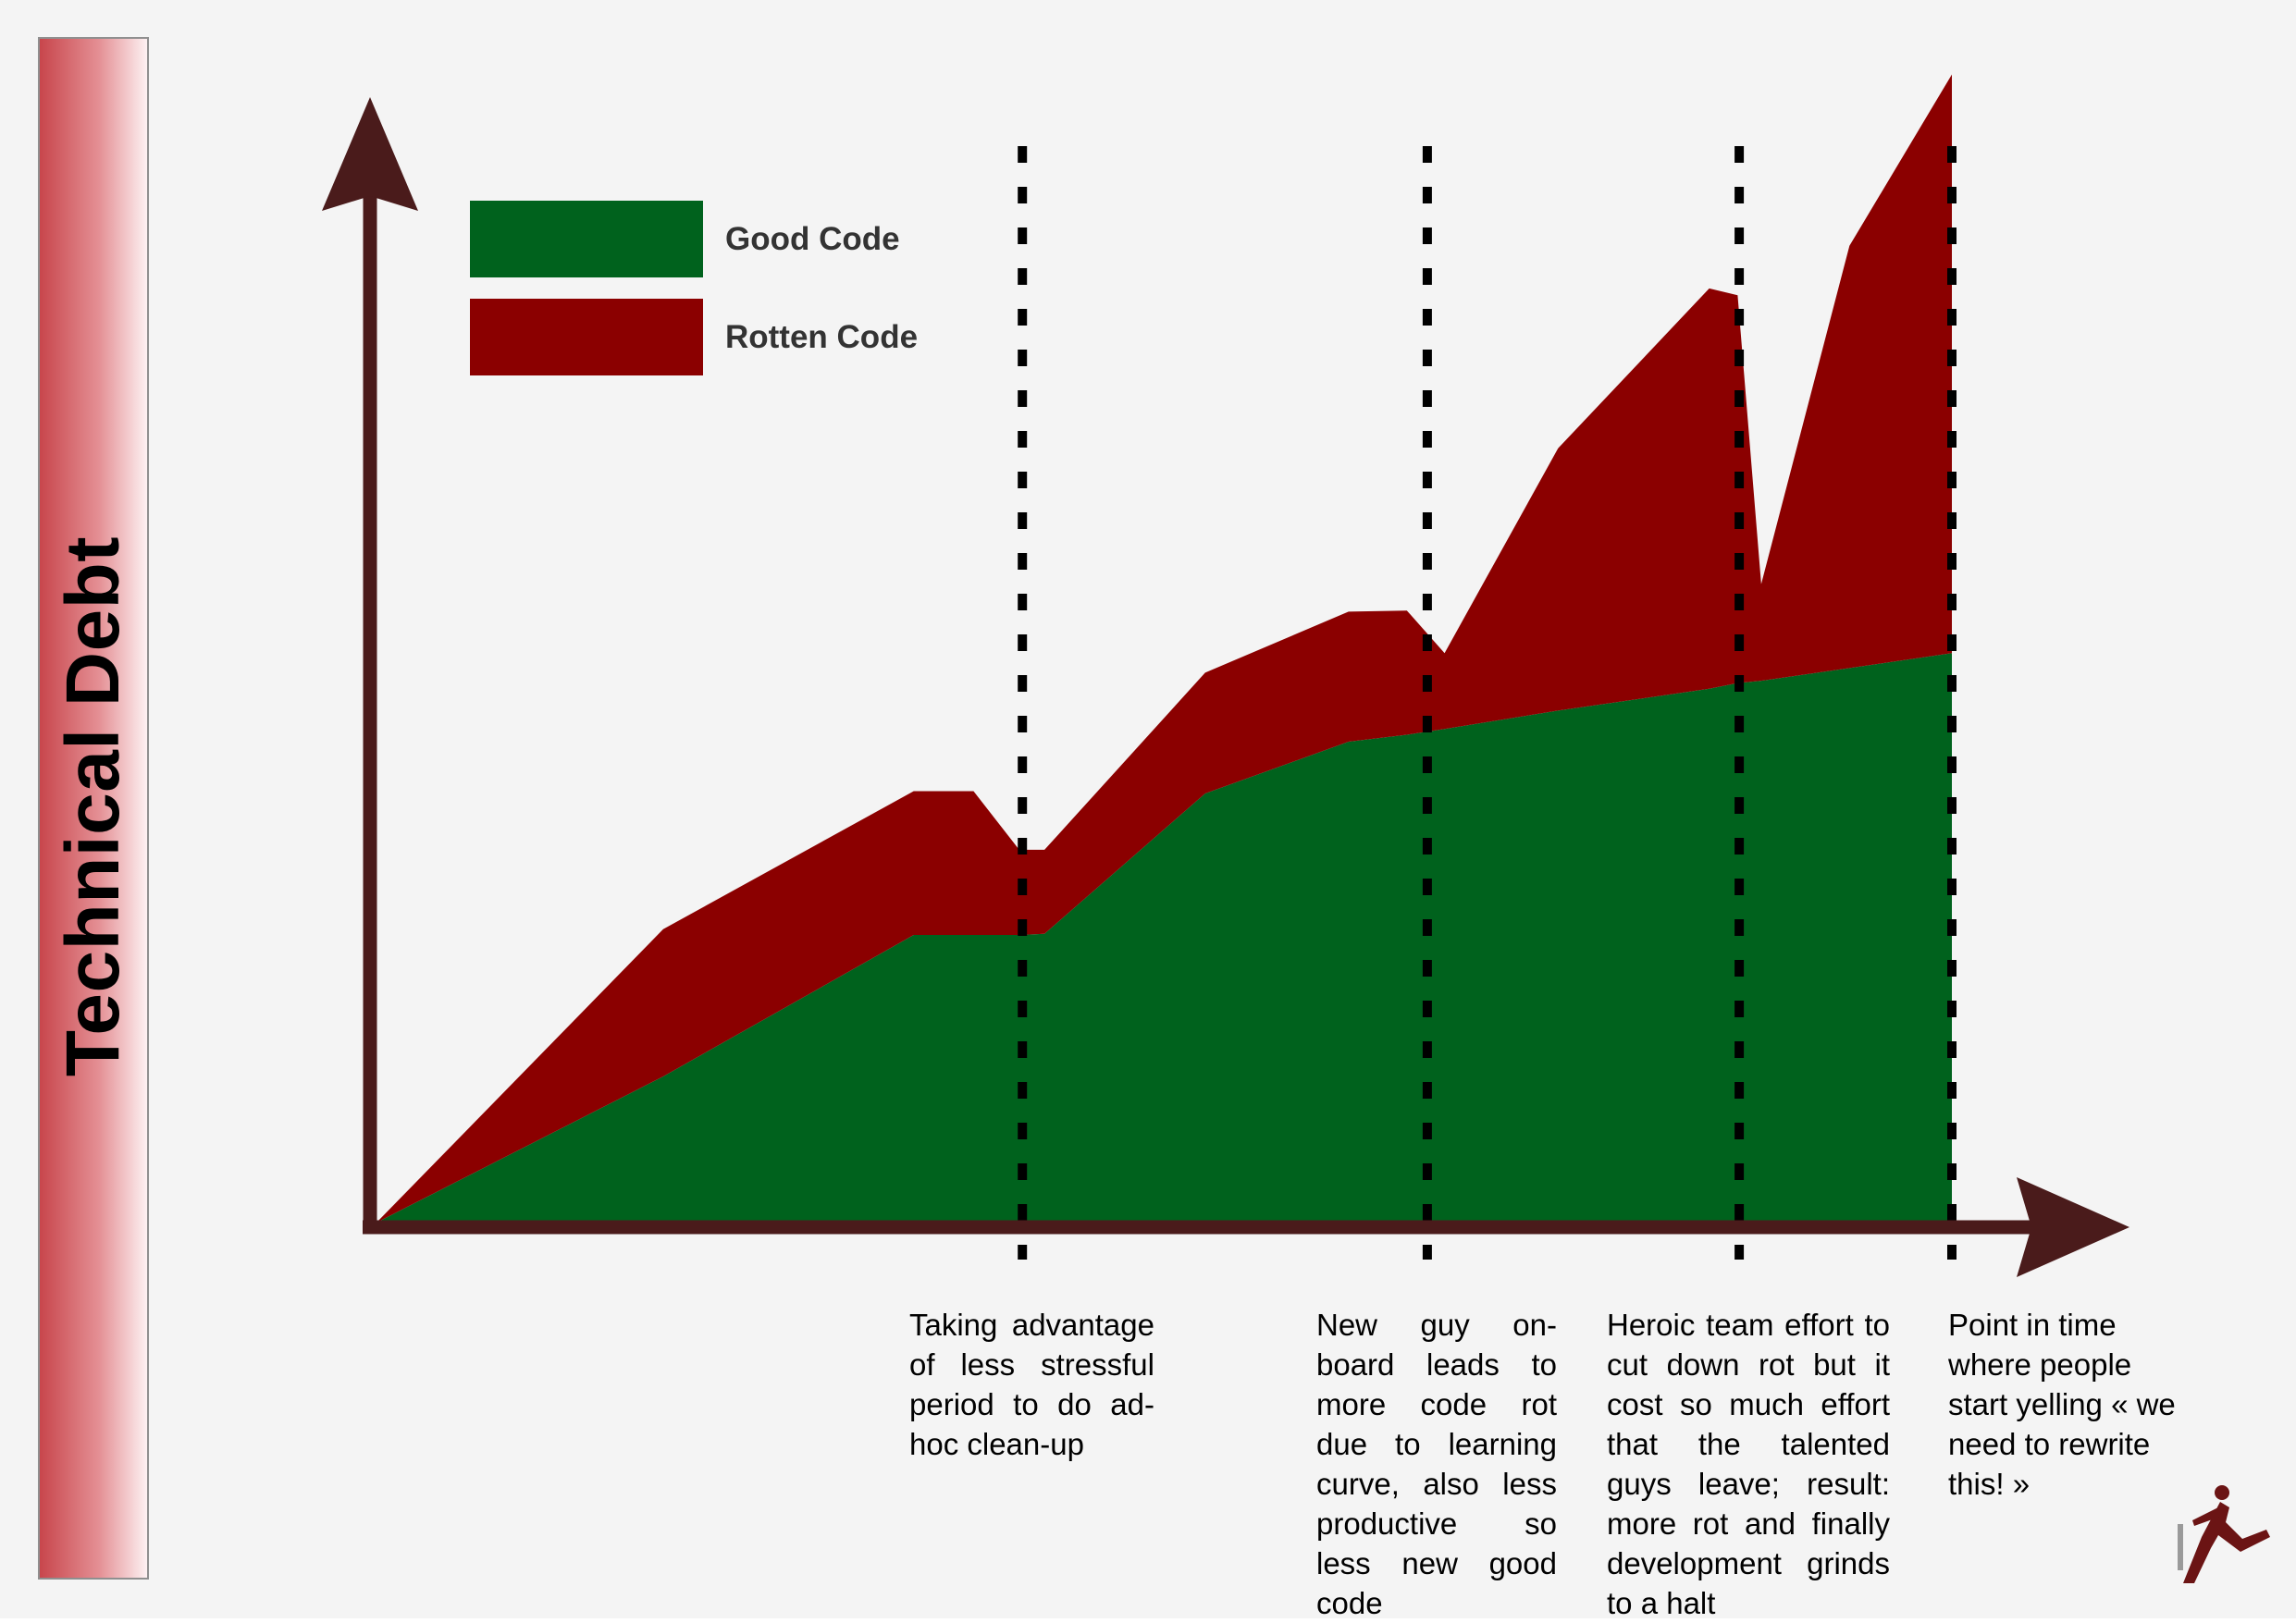 The height and width of the screenshot is (1623, 2296). Describe the element at coordinates (694, 288) in the screenshot. I see `legend: Good Code Rotten Code` at that location.